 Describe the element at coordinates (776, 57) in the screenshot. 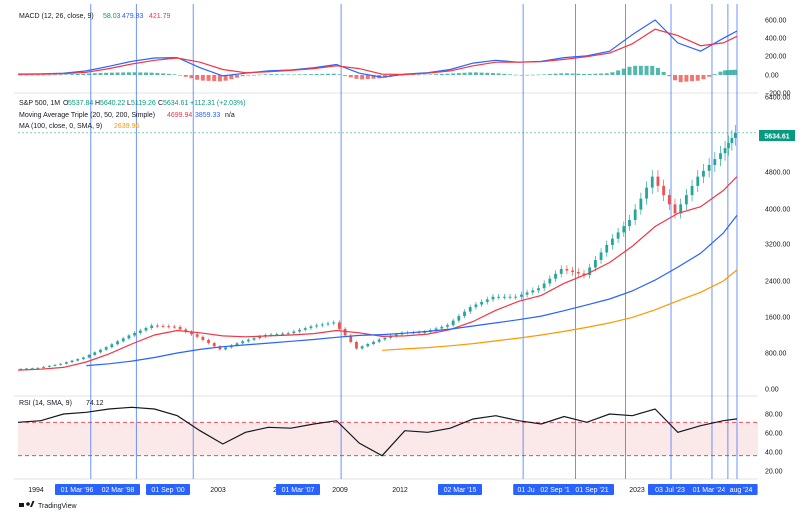

I see `macd-axis-label: 200.00` at that location.